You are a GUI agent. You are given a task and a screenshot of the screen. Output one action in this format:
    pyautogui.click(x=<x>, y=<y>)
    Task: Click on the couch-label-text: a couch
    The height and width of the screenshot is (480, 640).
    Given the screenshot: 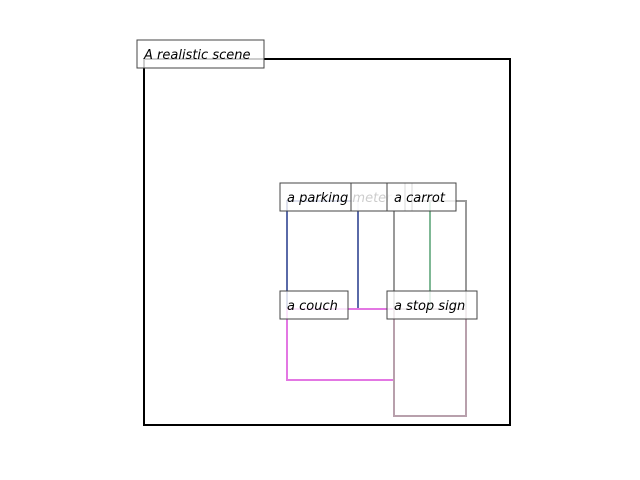 What is the action you would take?
    pyautogui.click(x=312, y=306)
    